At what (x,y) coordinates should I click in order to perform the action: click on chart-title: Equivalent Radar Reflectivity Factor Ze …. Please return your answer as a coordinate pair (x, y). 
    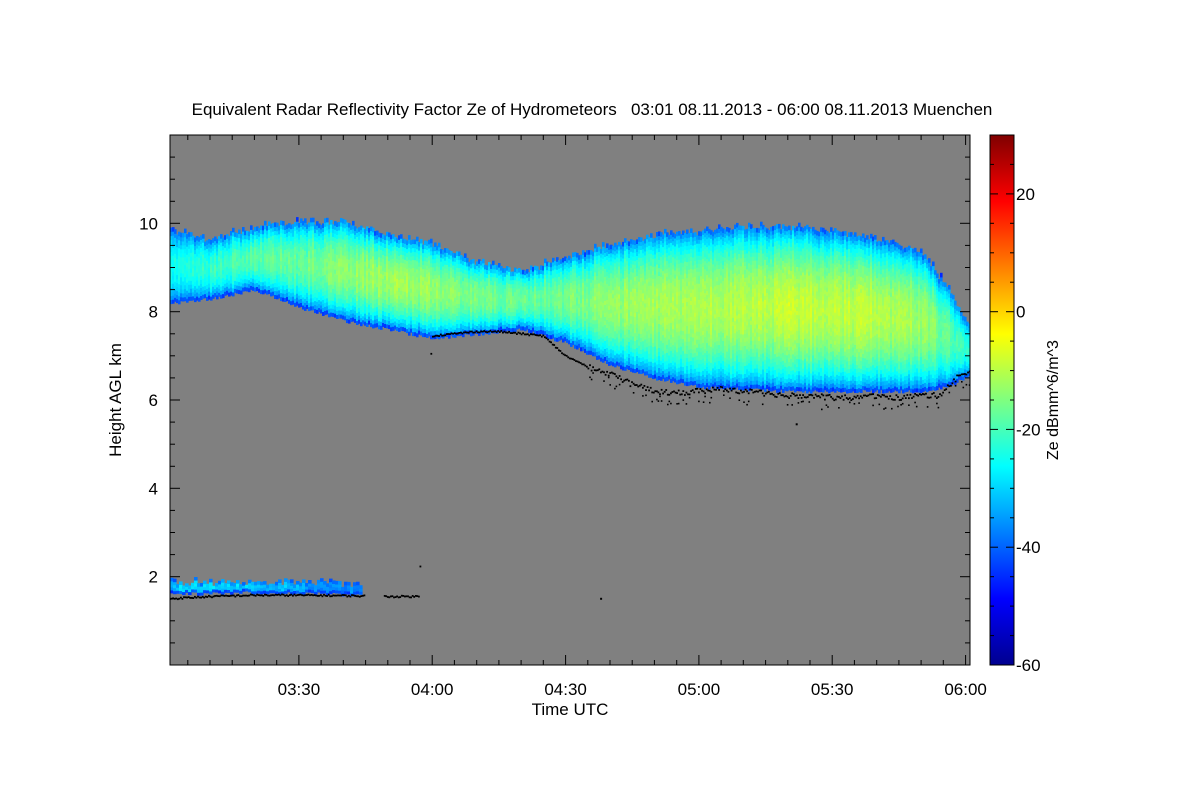
    Looking at the image, I should click on (592, 109).